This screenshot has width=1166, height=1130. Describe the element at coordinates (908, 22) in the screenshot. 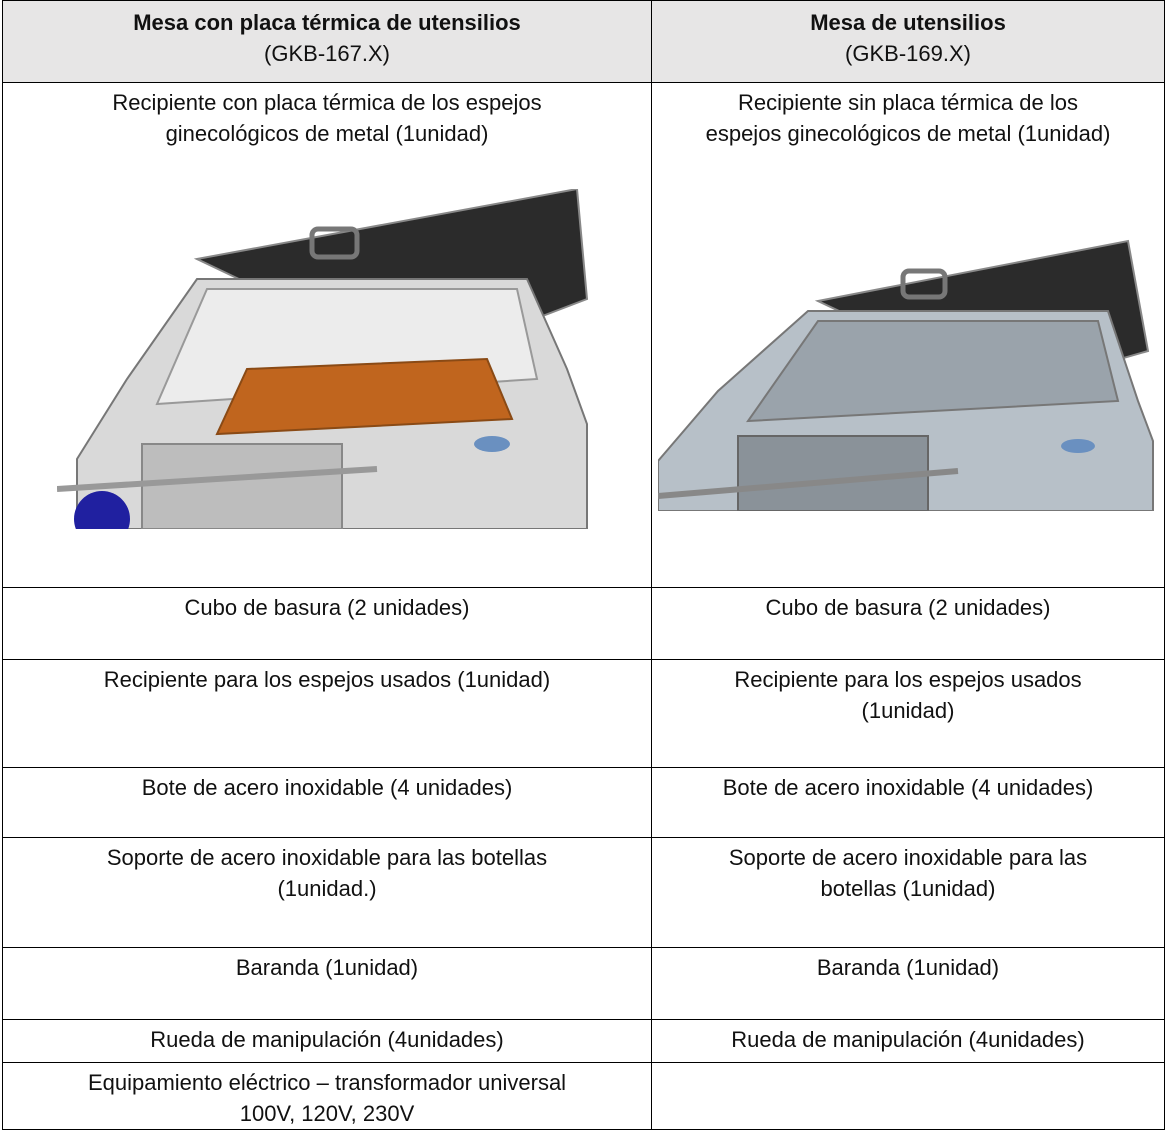

I see `header-title: Mesa de utensilios` at that location.